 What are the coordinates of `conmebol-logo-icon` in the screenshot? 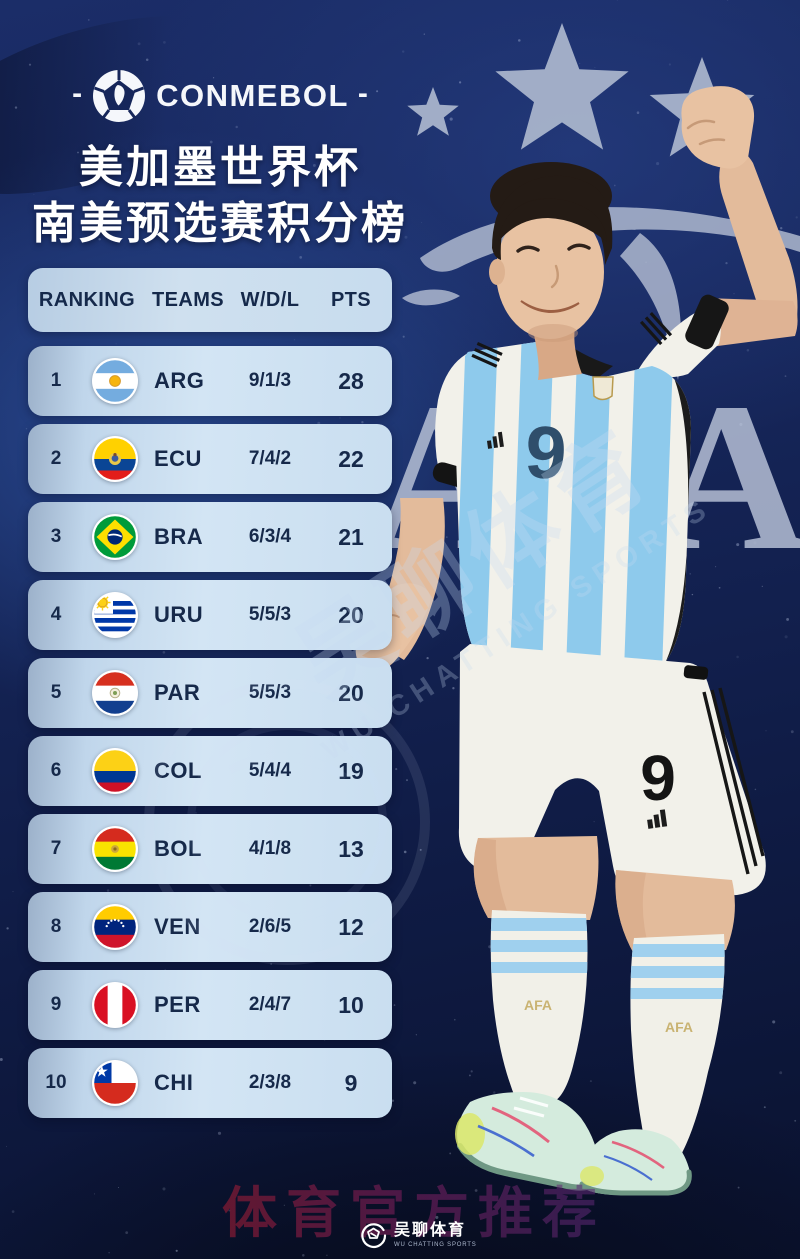 It's located at (119, 96).